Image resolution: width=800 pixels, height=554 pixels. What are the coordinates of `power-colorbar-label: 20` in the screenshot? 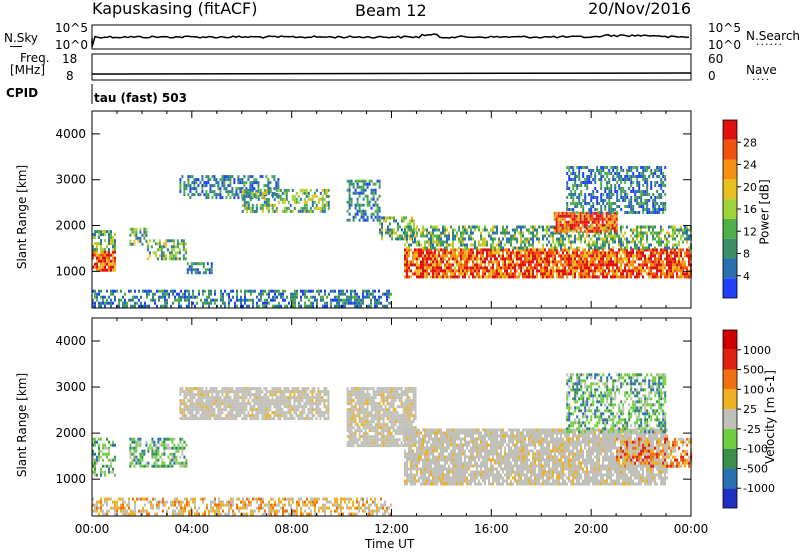 It's located at (750, 187).